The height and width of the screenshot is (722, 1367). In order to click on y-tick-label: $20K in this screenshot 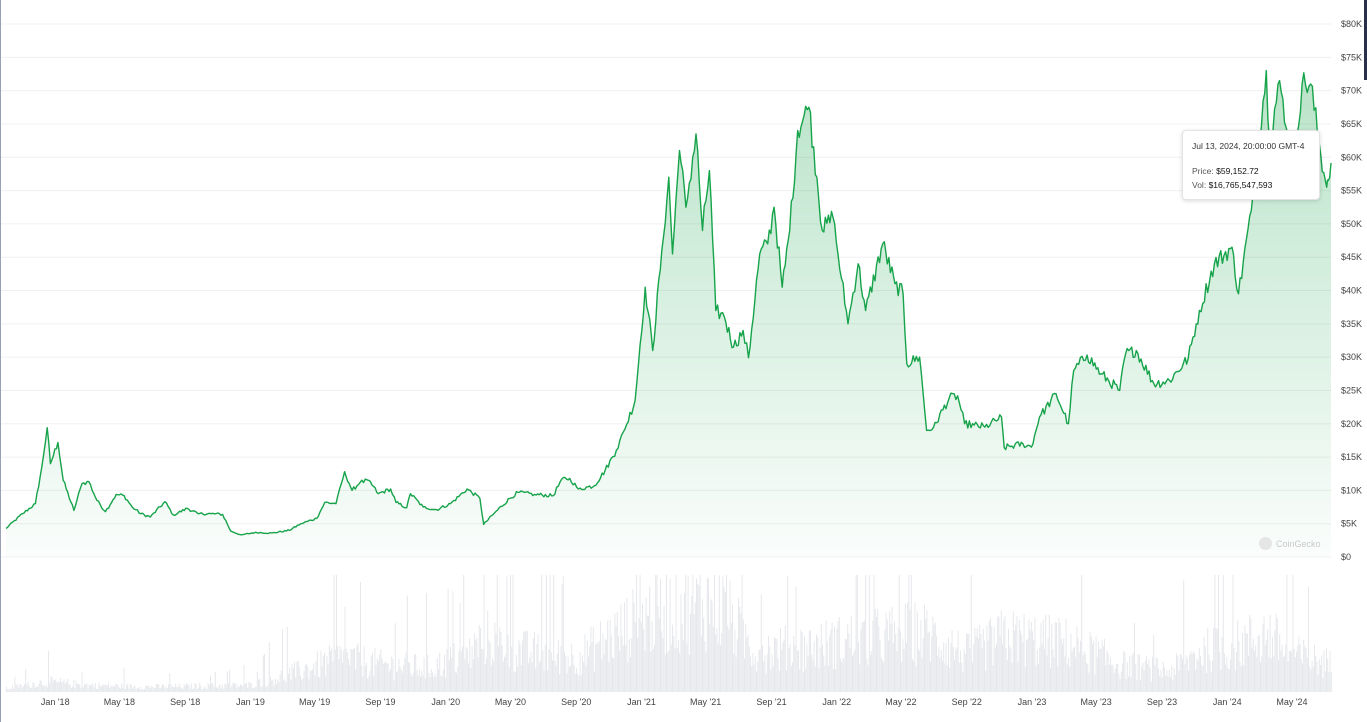, I will do `click(1351, 424)`.